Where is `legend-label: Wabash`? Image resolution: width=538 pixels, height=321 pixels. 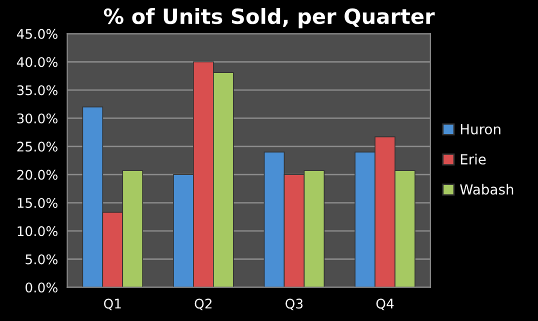 legend-label: Wabash is located at coordinates (487, 189).